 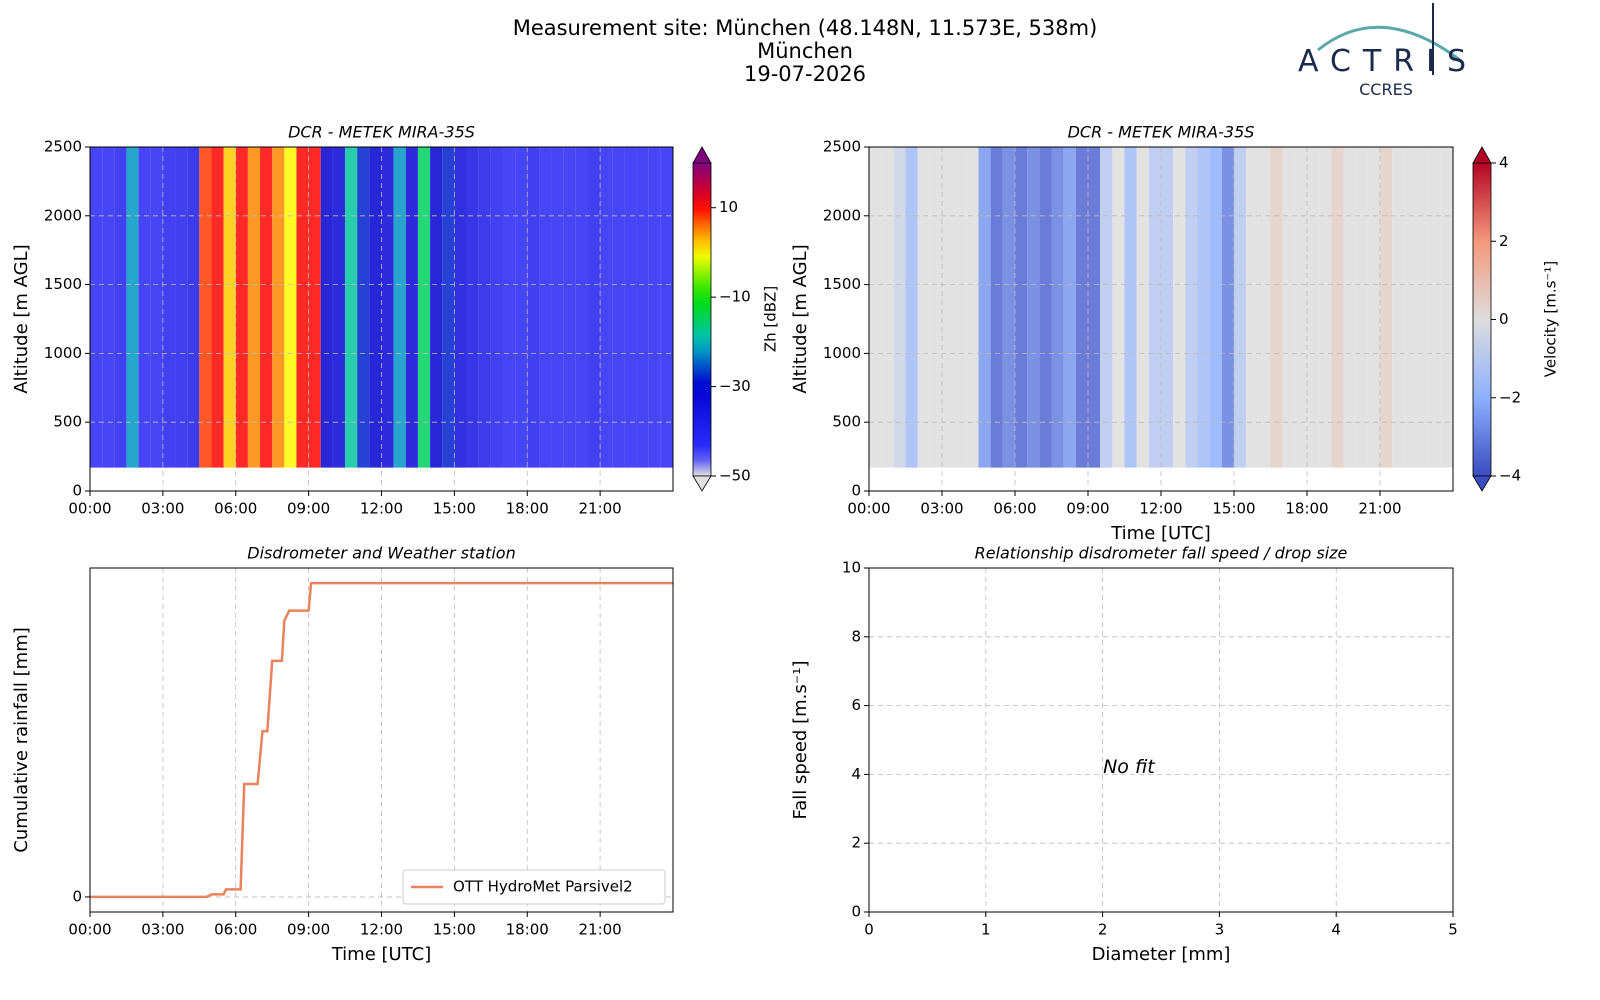 I want to click on x-axis-label: Time [UTC], so click(x=1160, y=533).